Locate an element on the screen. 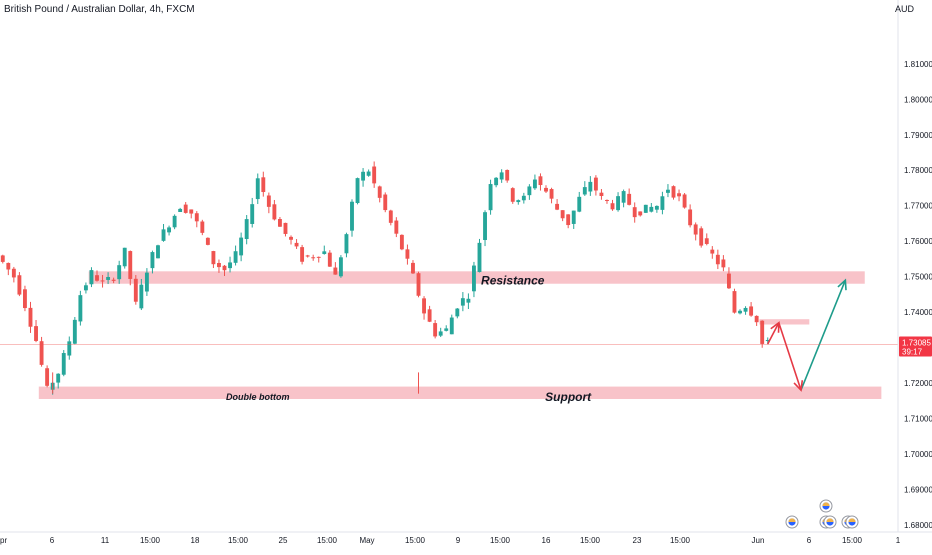 The height and width of the screenshot is (555, 932). price-tag-value: 1.73085 is located at coordinates (916, 343).